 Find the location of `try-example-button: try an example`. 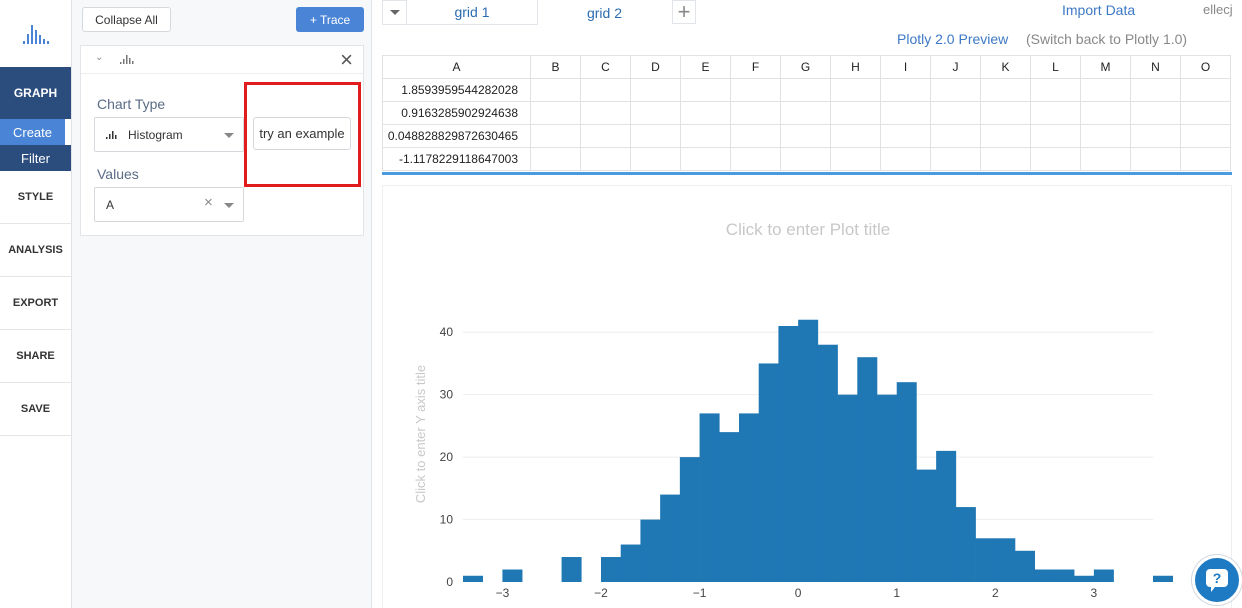

try-example-button: try an example is located at coordinates (302, 133).